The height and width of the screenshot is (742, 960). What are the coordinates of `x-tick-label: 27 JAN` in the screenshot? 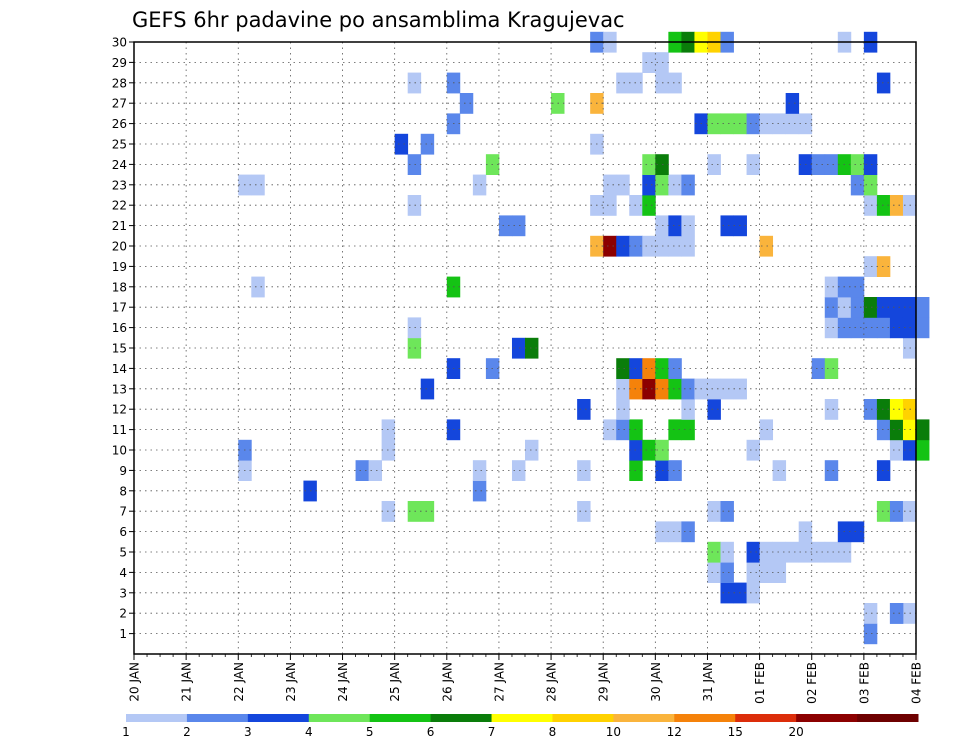 It's located at (499, 682).